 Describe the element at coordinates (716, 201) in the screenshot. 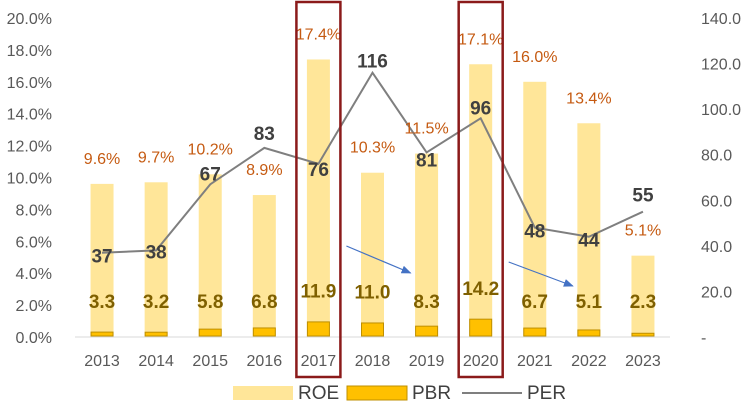

I see `right-tick-label: 60.0` at that location.